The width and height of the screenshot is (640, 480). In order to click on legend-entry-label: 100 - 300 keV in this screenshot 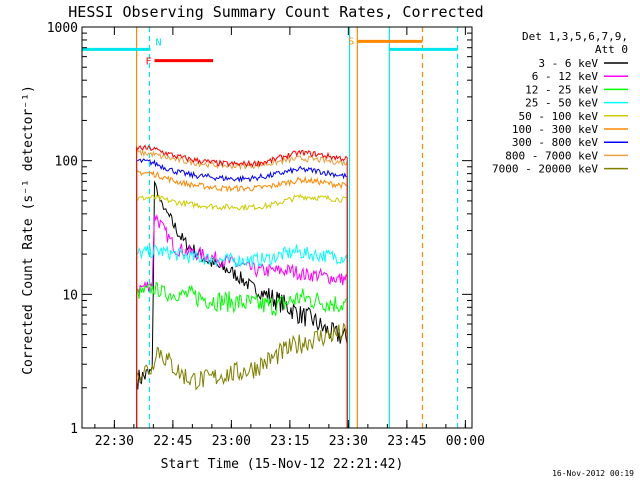, I will do `click(555, 129)`.